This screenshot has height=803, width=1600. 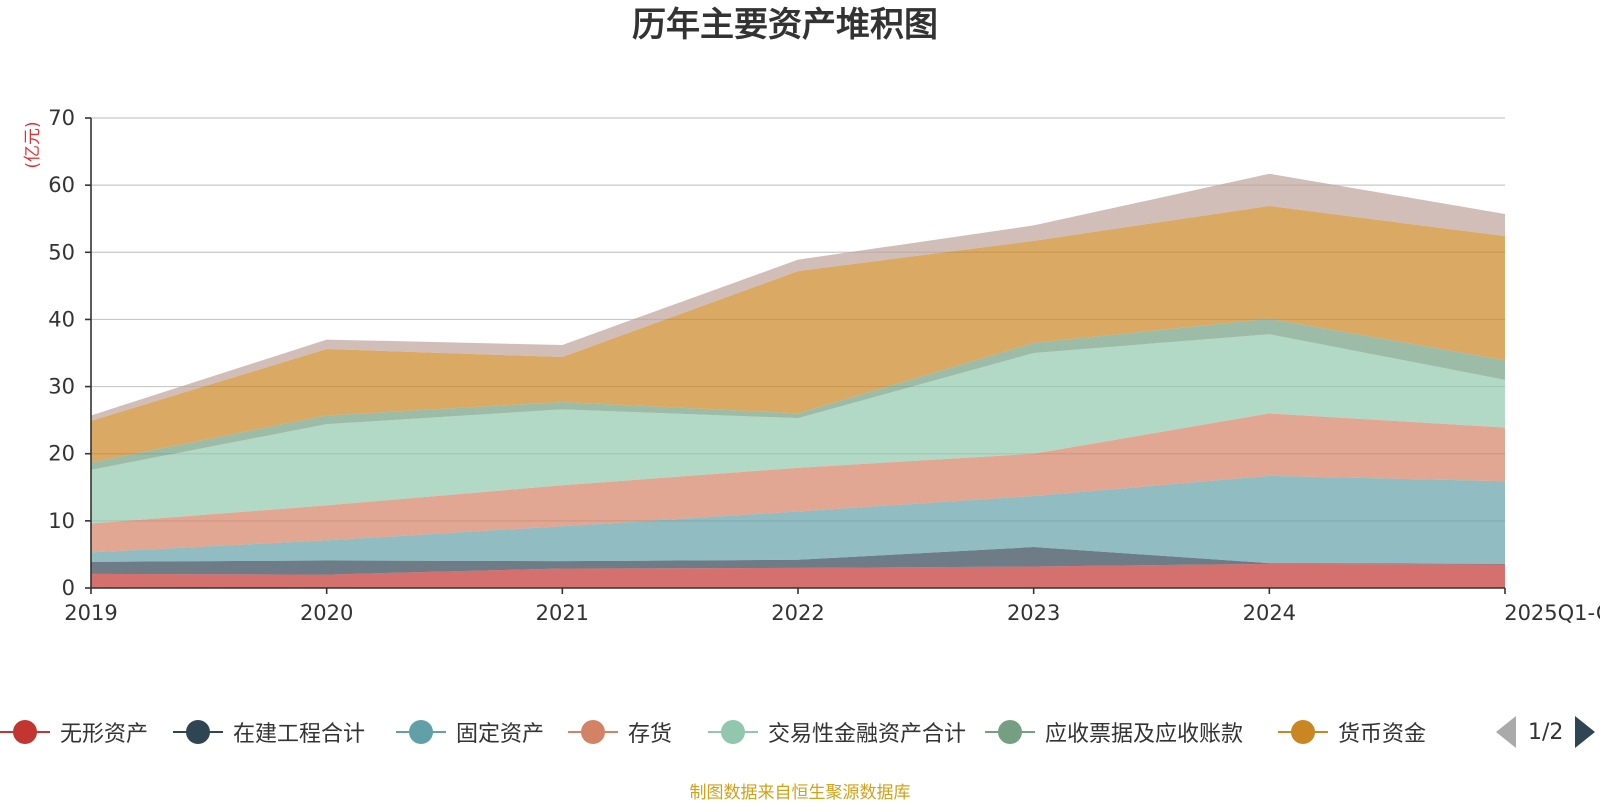 I want to click on legend-prev-page-icon, so click(x=1506, y=732).